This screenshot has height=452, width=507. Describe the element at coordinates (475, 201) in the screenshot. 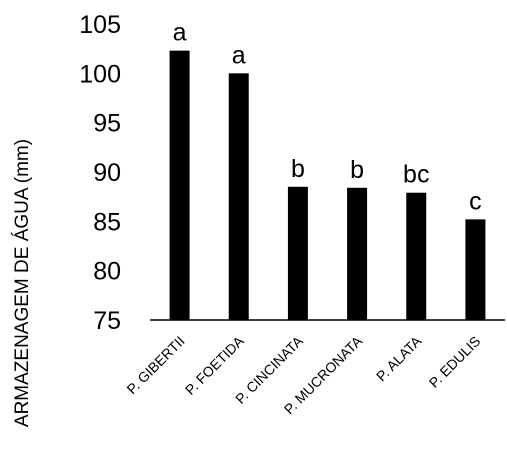

I see `significance-letter: c` at that location.